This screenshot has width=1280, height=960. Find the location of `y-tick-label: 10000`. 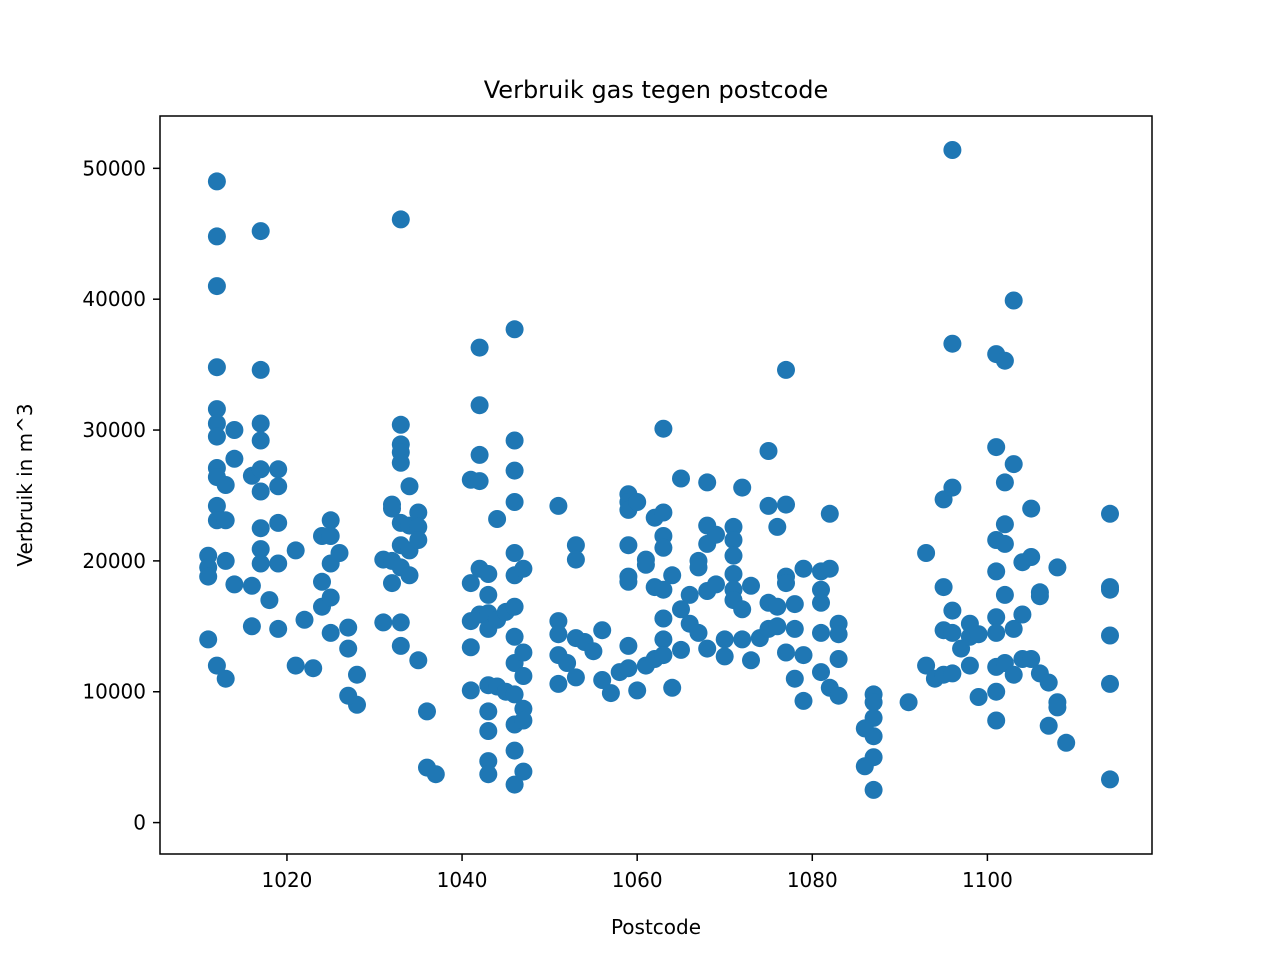

y-tick-label: 10000 is located at coordinates (114, 692).